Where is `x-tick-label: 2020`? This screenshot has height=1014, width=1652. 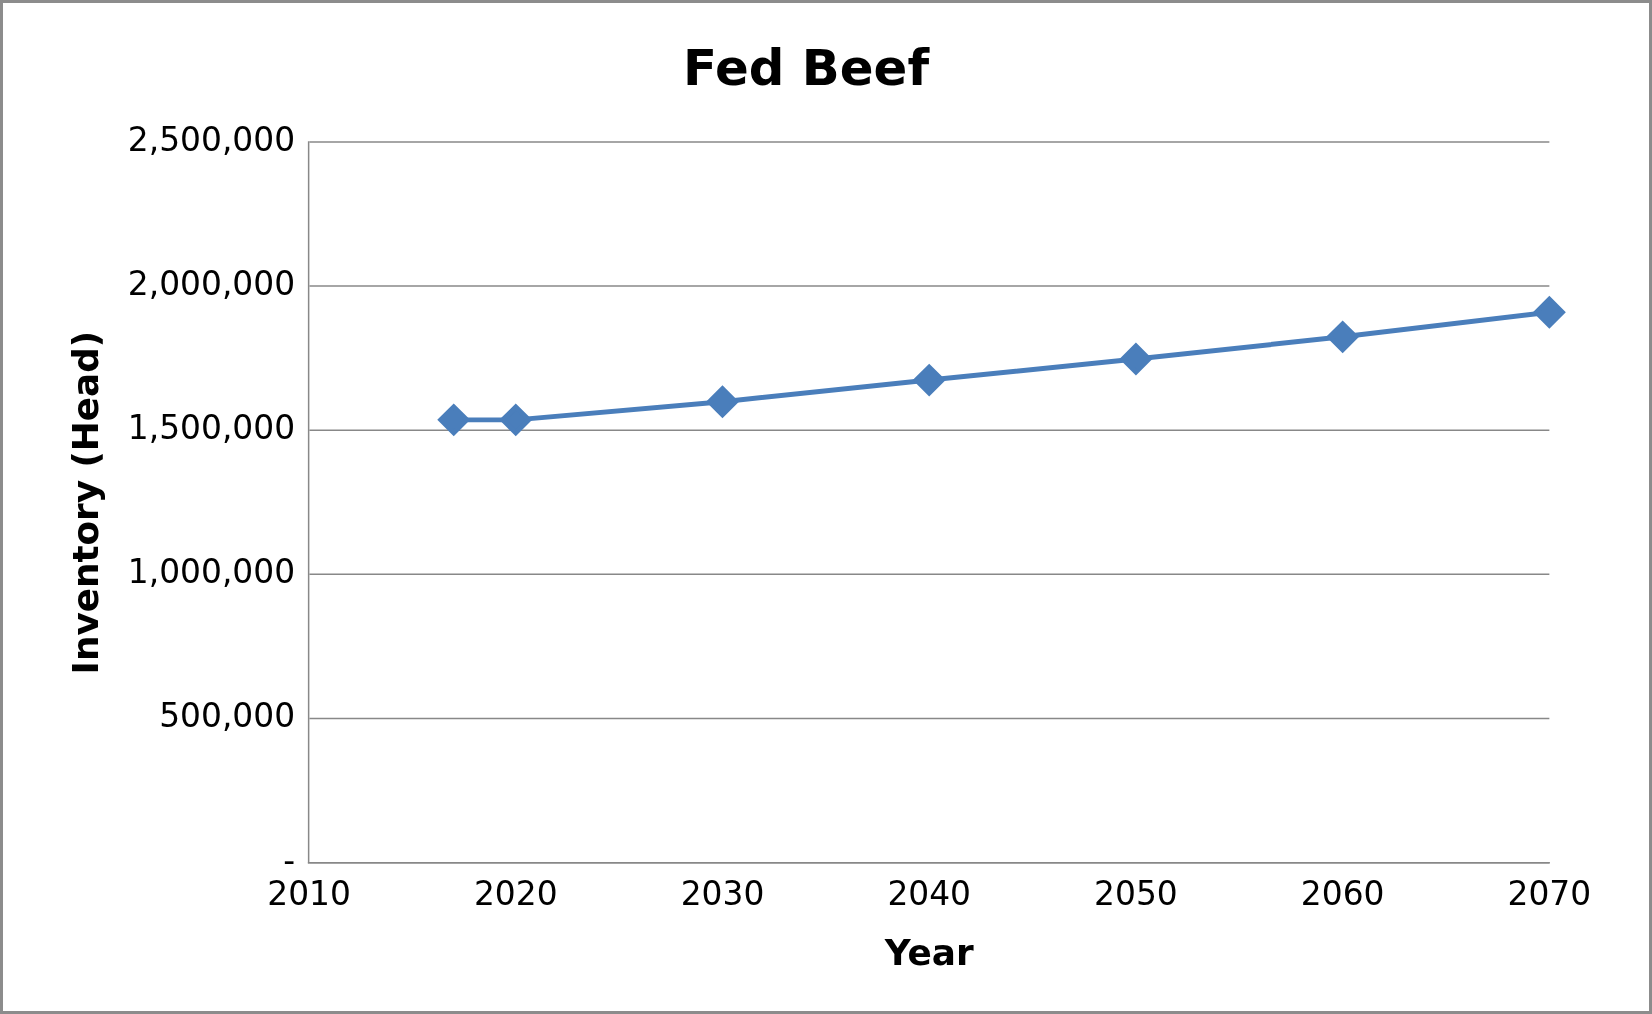
x-tick-label: 2020 is located at coordinates (515, 894).